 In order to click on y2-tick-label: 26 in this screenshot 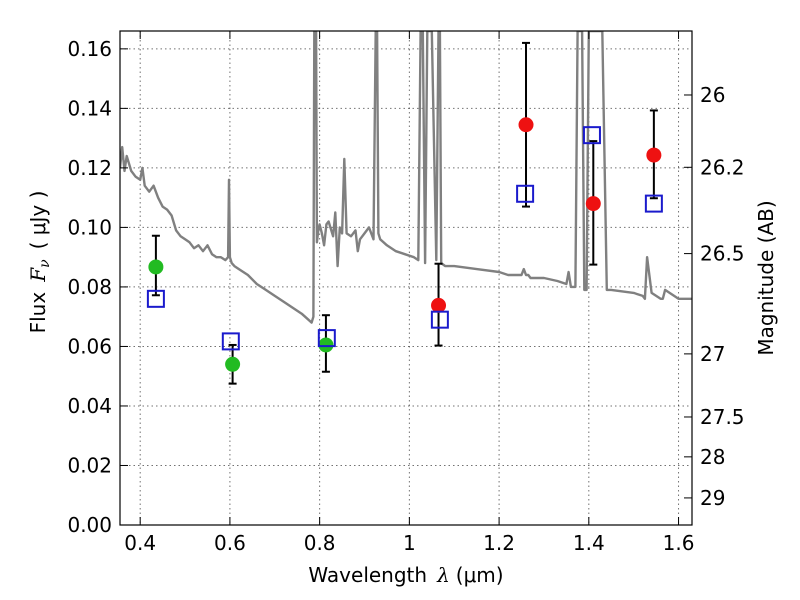, I will do `click(712, 95)`.